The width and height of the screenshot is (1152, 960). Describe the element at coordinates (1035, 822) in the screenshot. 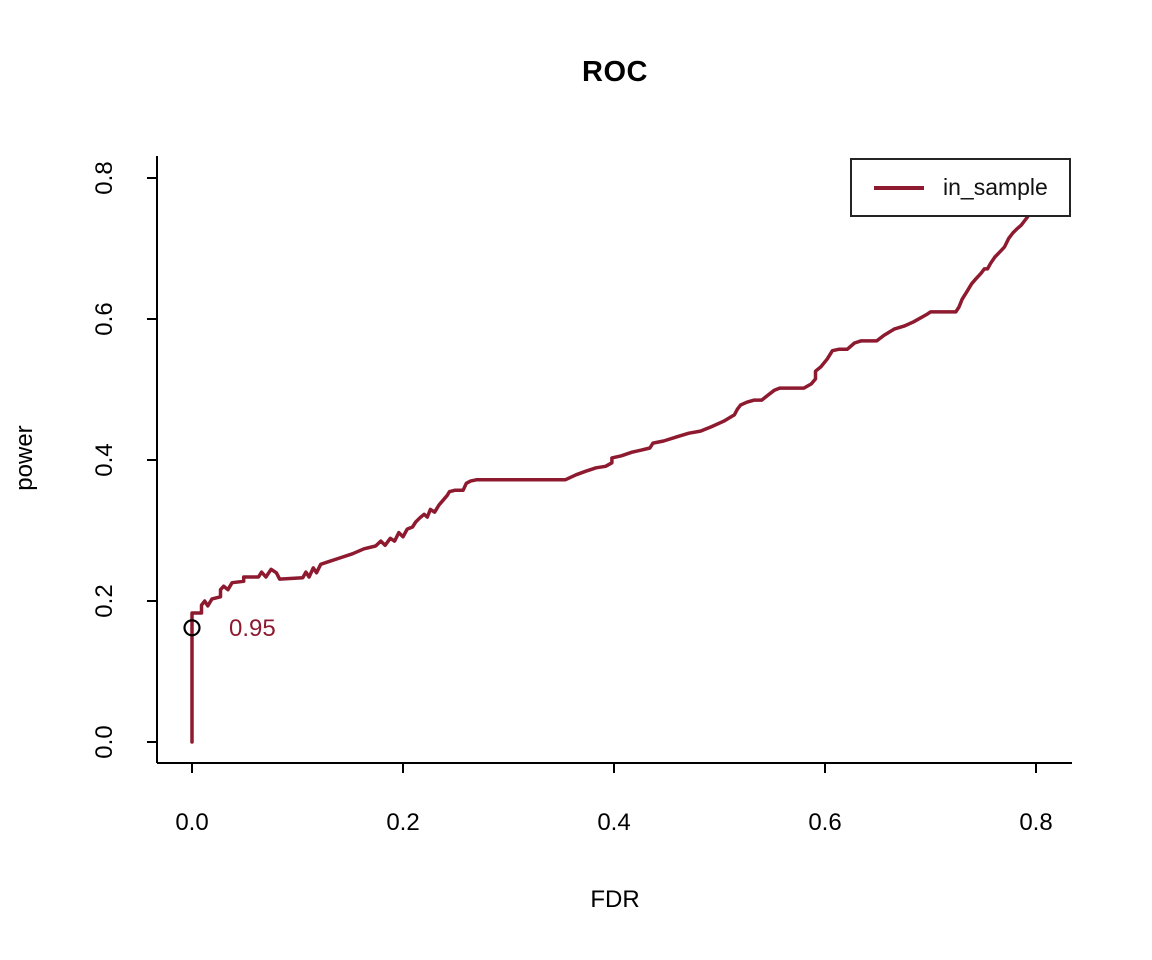

I see `x-tick-label: 0.8` at that location.